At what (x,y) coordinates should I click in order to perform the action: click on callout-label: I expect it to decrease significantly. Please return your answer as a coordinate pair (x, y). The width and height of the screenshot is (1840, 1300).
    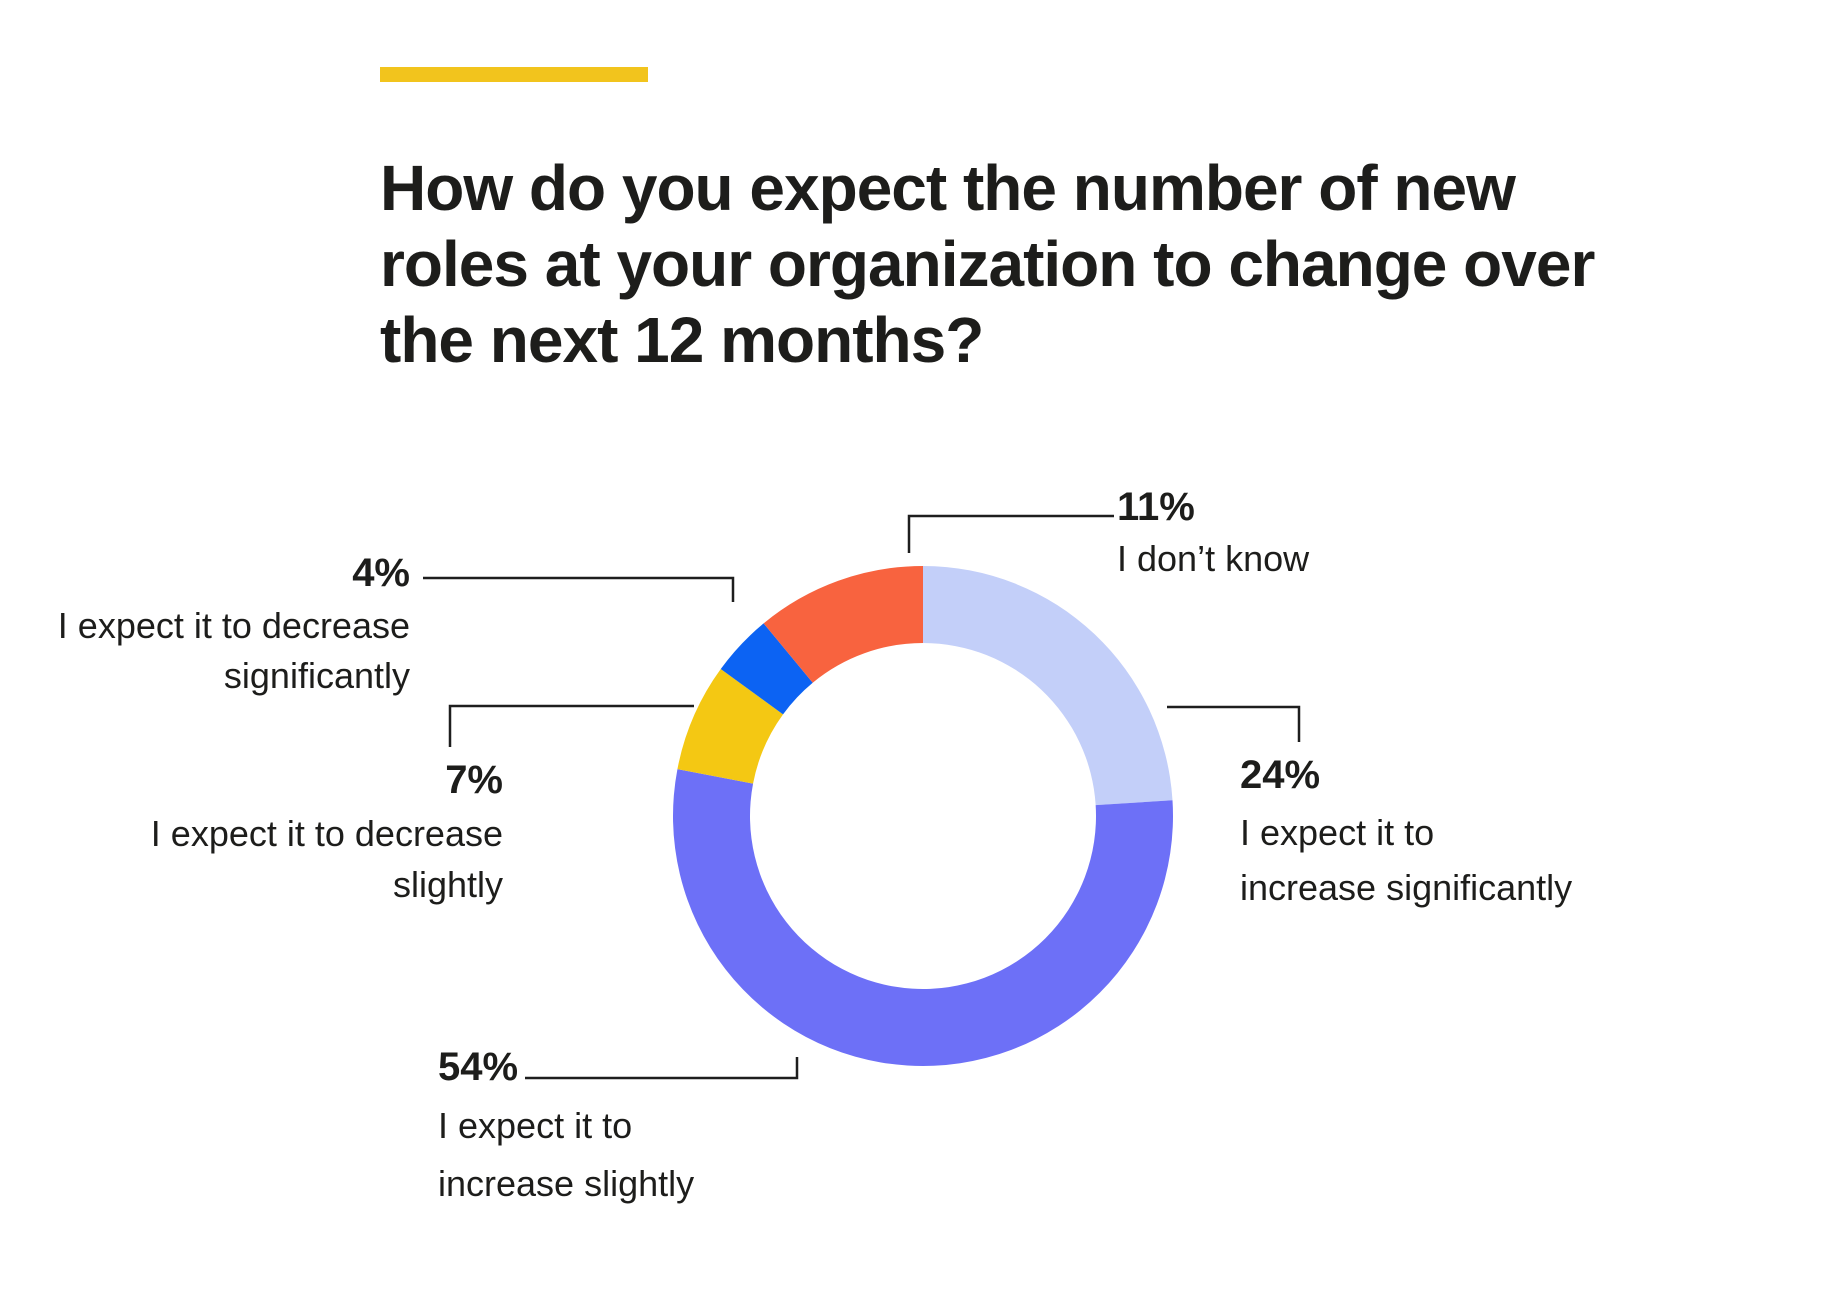
    Looking at the image, I should click on (233, 650).